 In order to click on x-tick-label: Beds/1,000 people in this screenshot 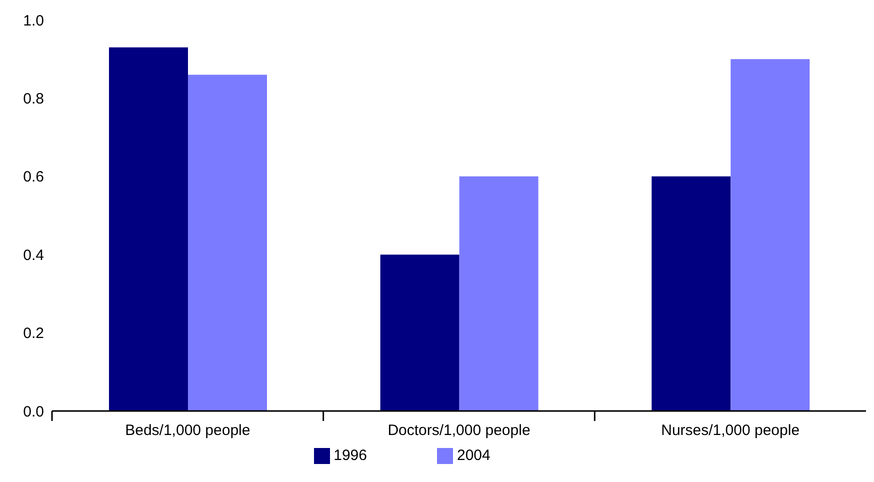, I will do `click(187, 430)`.